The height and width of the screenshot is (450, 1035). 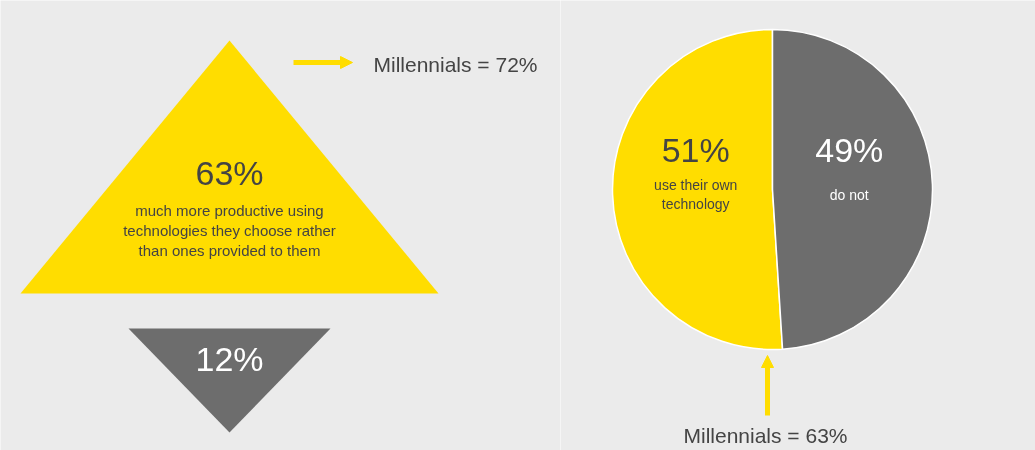 I want to click on data-label: 51%, so click(x=695, y=149).